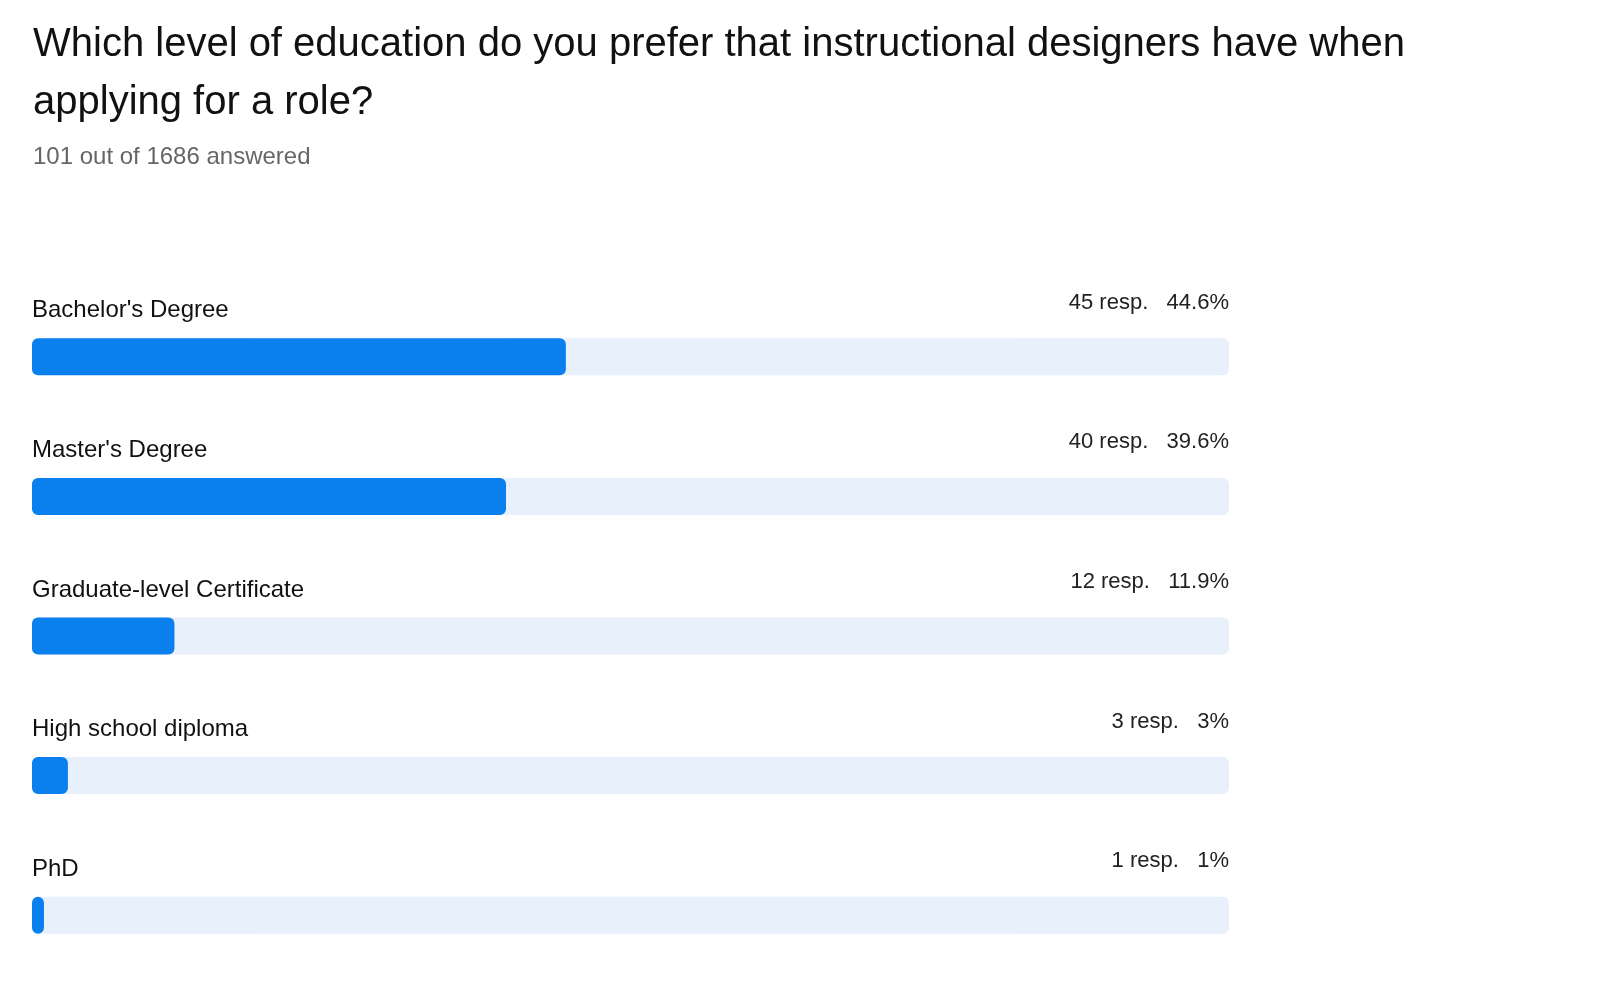 The image size is (1600, 989). What do you see at coordinates (1170, 860) in the screenshot?
I see `data-label: 1 resp. 1%` at bounding box center [1170, 860].